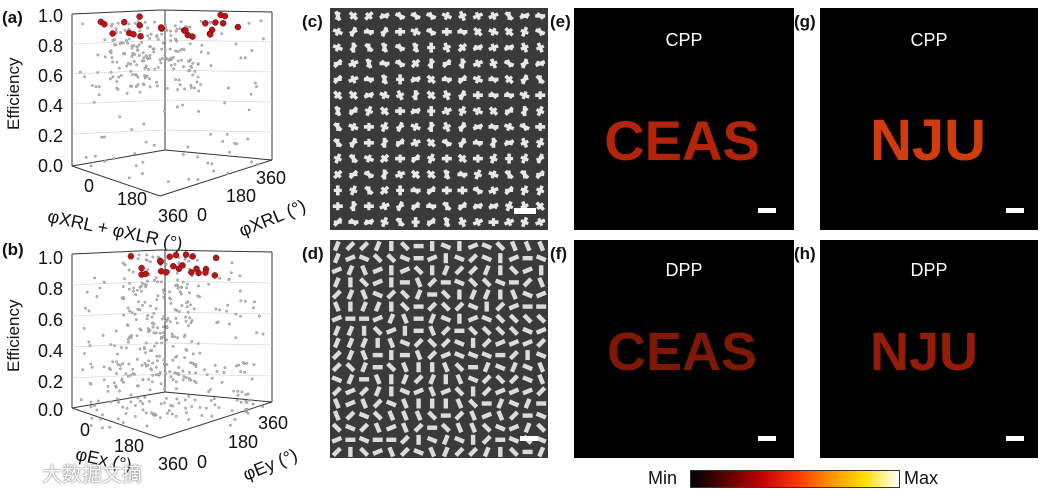 The height and width of the screenshot is (490, 1040). What do you see at coordinates (682, 352) in the screenshot?
I see `holo-text-f: CEAS` at bounding box center [682, 352].